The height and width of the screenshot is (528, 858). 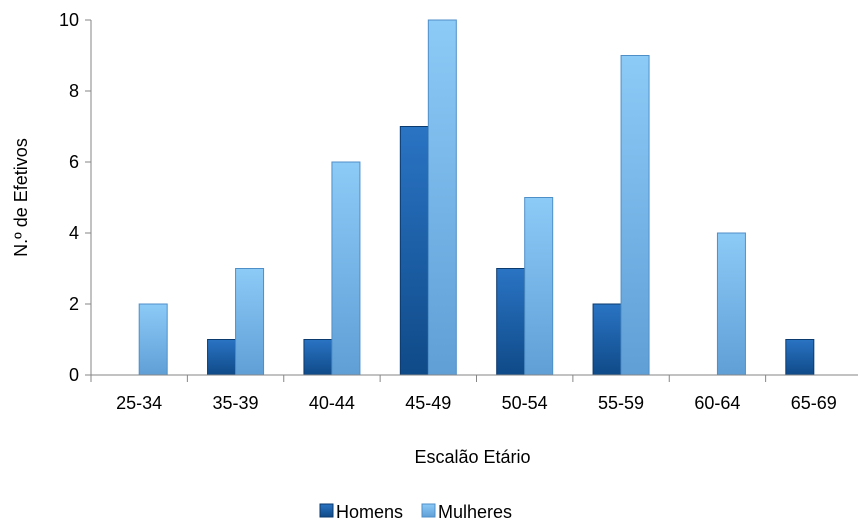 I want to click on x-tick-label: 50-54, so click(x=525, y=403).